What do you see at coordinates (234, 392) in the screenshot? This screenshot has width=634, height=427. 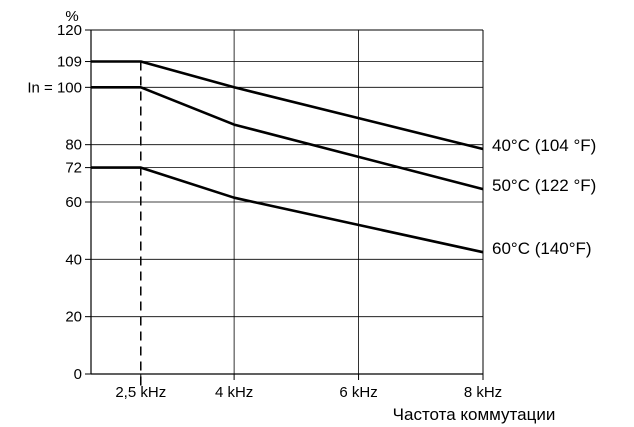 I see `tick-label-x-4: 4 kHz` at bounding box center [234, 392].